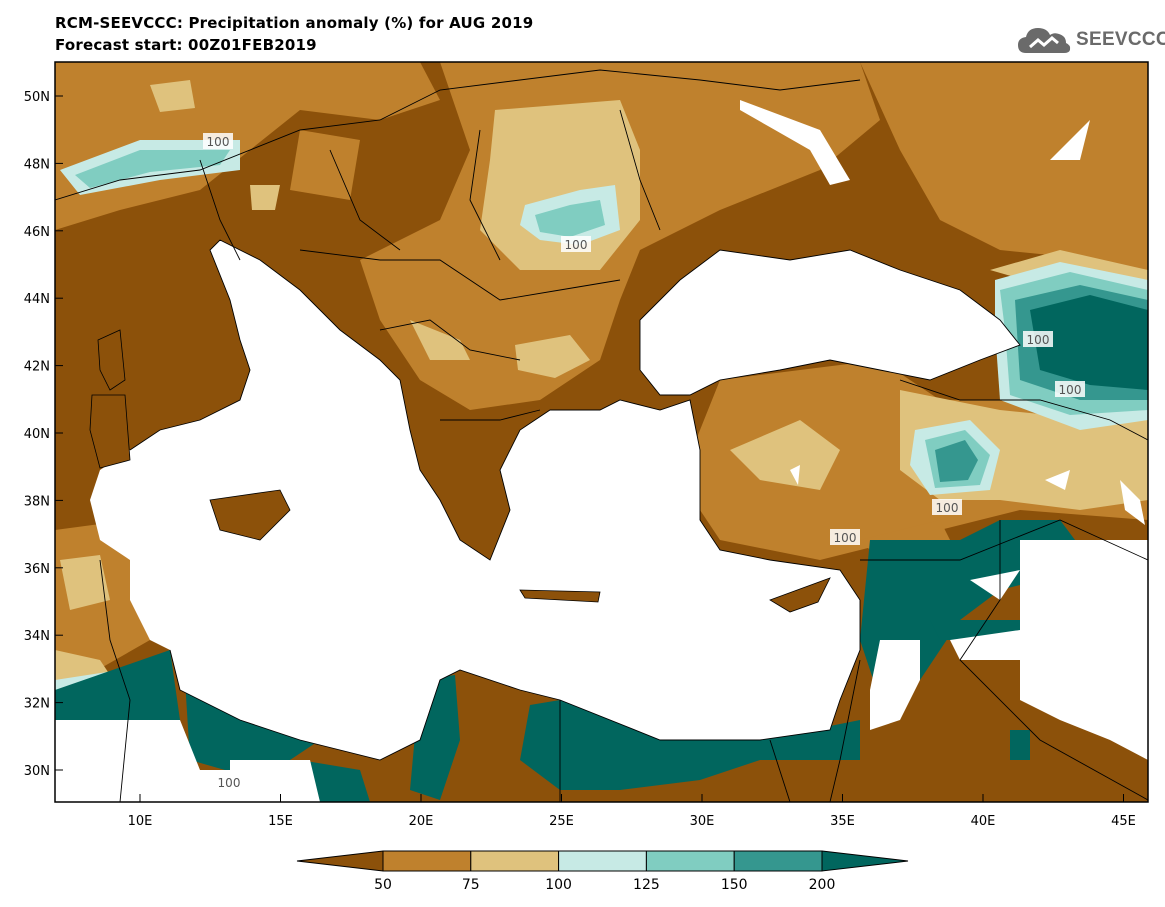  I want to click on lon-label: 40E, so click(983, 821).